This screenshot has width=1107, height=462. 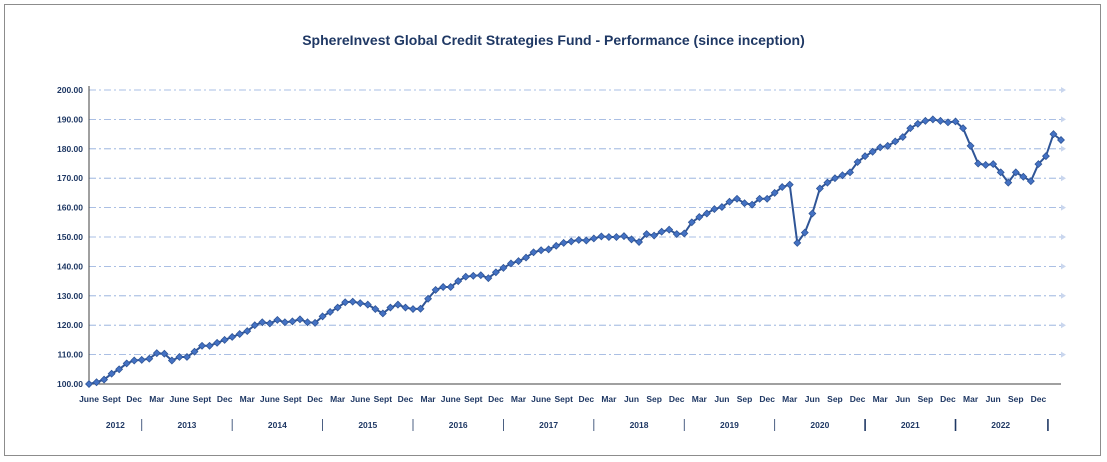 What do you see at coordinates (70, 237) in the screenshot?
I see `y-tick-label: 150.00` at bounding box center [70, 237].